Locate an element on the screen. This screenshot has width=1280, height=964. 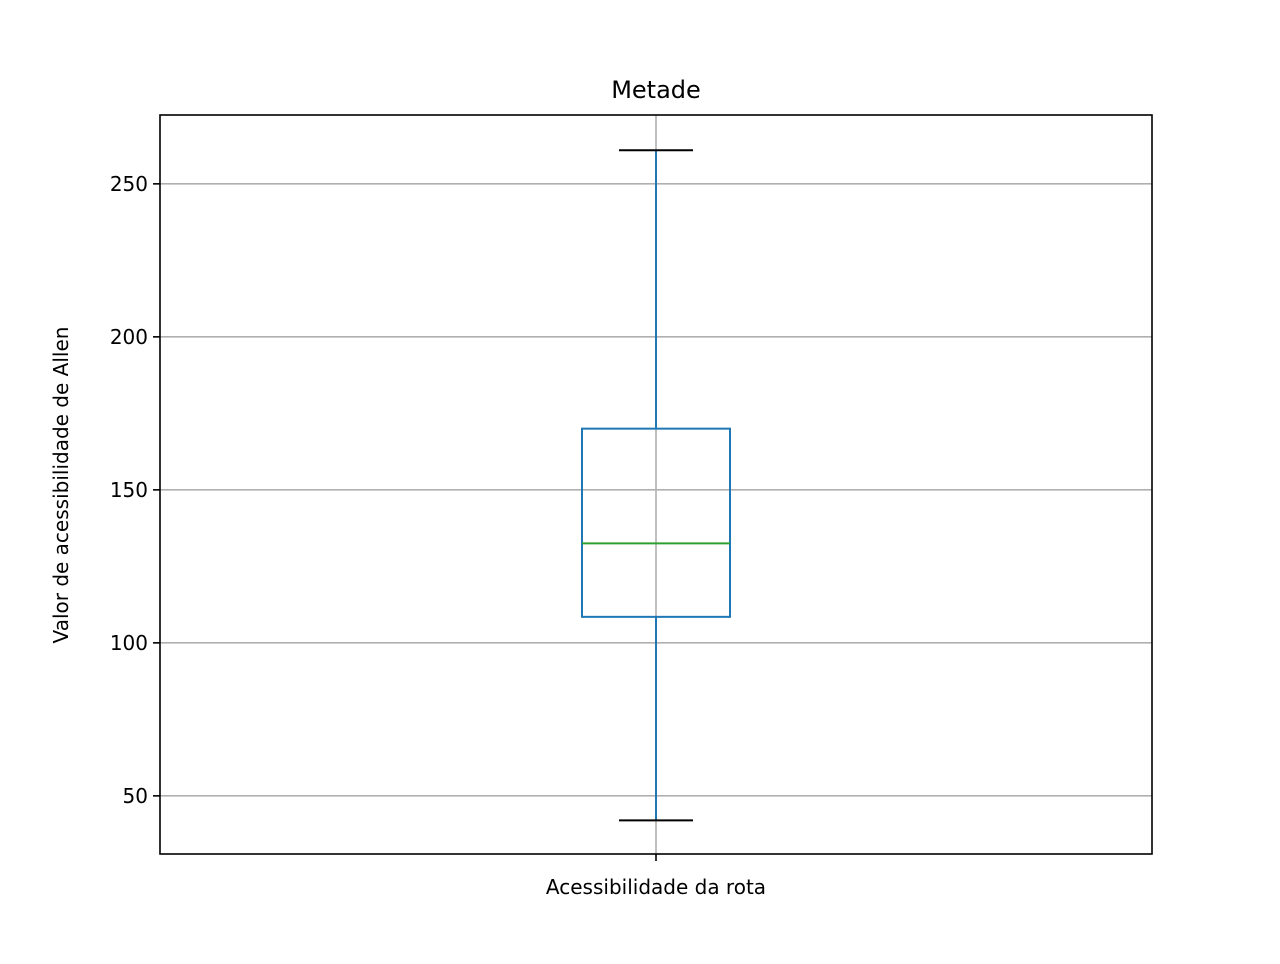
y-tick-label: 150 is located at coordinates (129, 490).